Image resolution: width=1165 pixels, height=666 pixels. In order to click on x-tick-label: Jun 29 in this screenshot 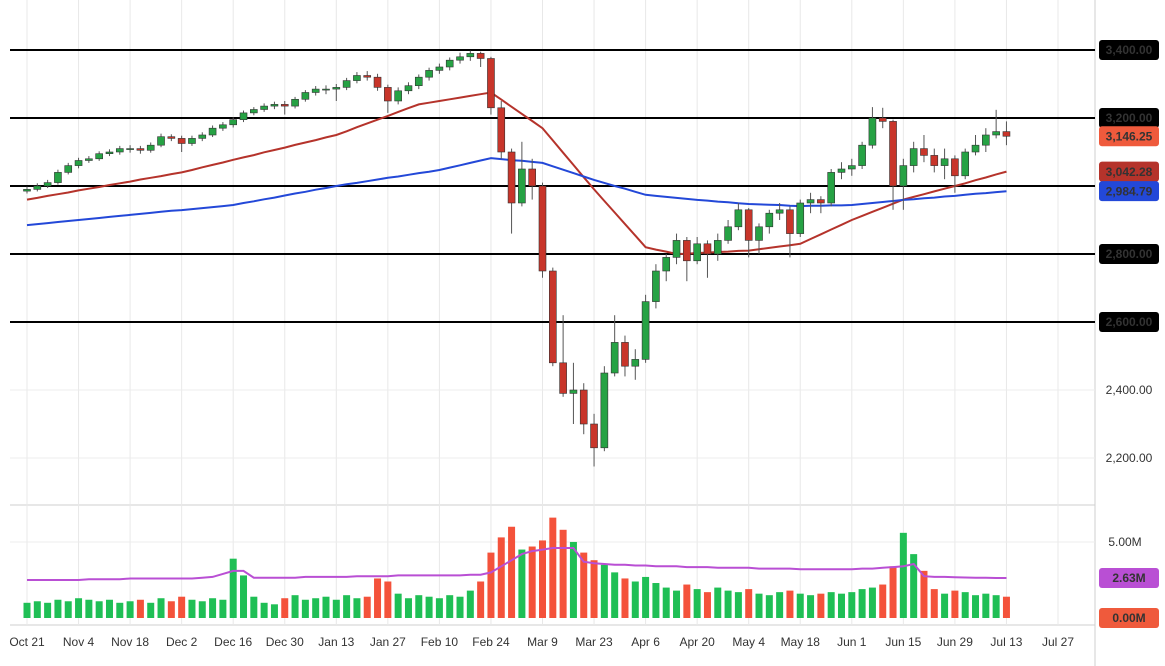, I will do `click(955, 642)`.